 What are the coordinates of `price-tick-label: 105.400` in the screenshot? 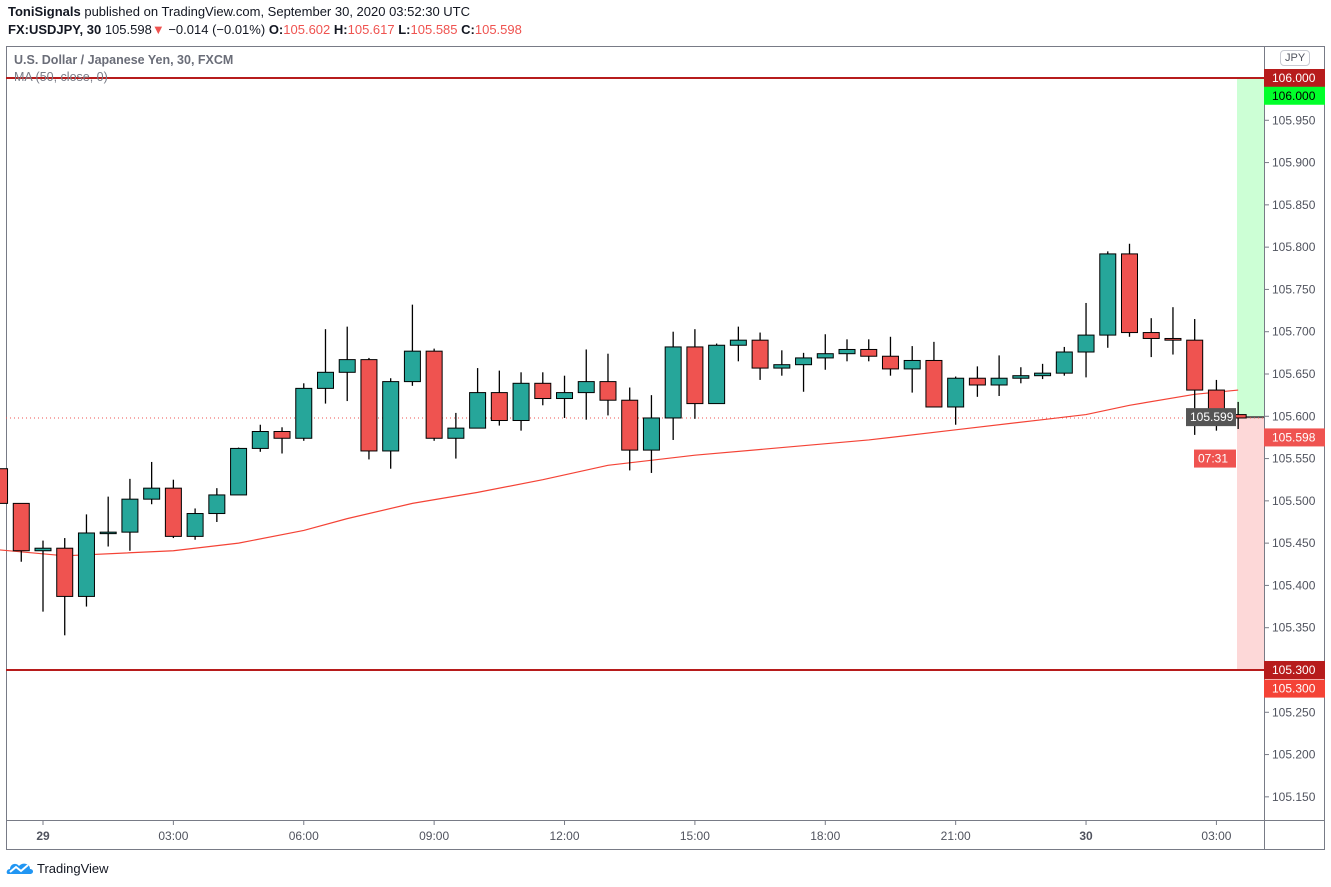 It's located at (1294, 585).